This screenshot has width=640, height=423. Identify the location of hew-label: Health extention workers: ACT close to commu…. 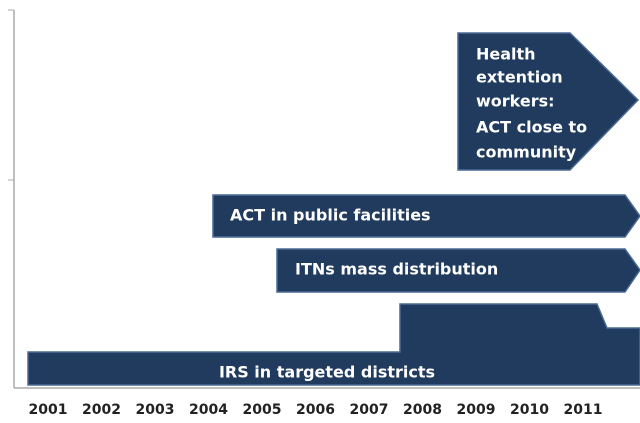
(531, 103).